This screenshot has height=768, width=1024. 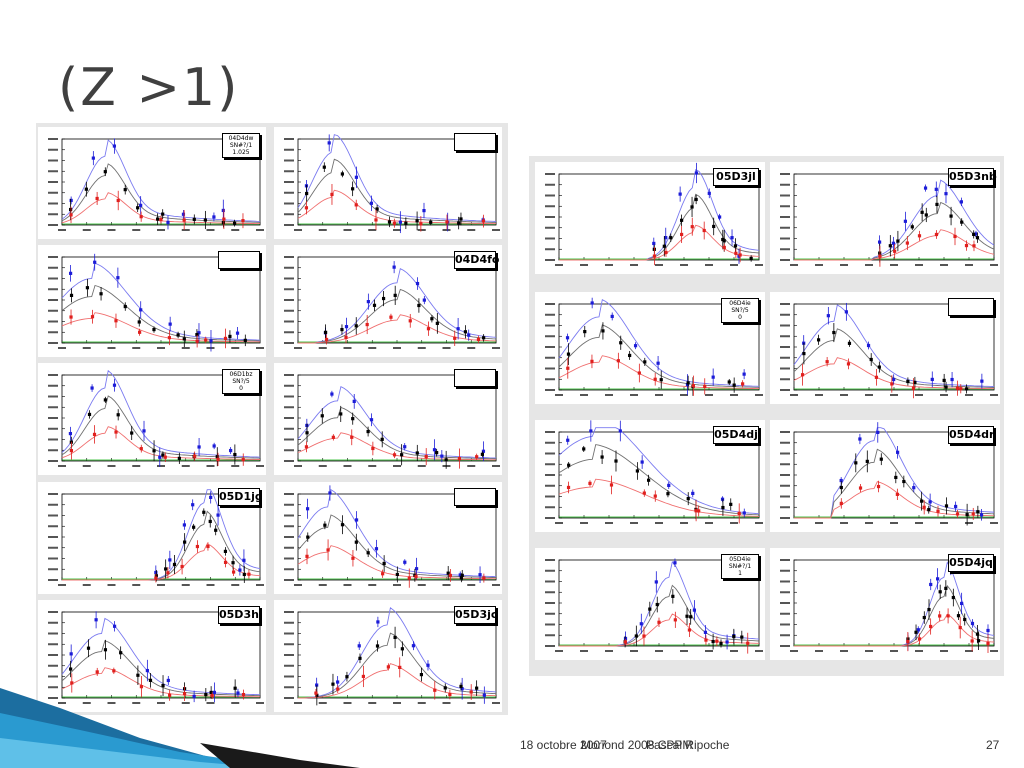 I want to click on red-band-curve, so click(x=396, y=446).